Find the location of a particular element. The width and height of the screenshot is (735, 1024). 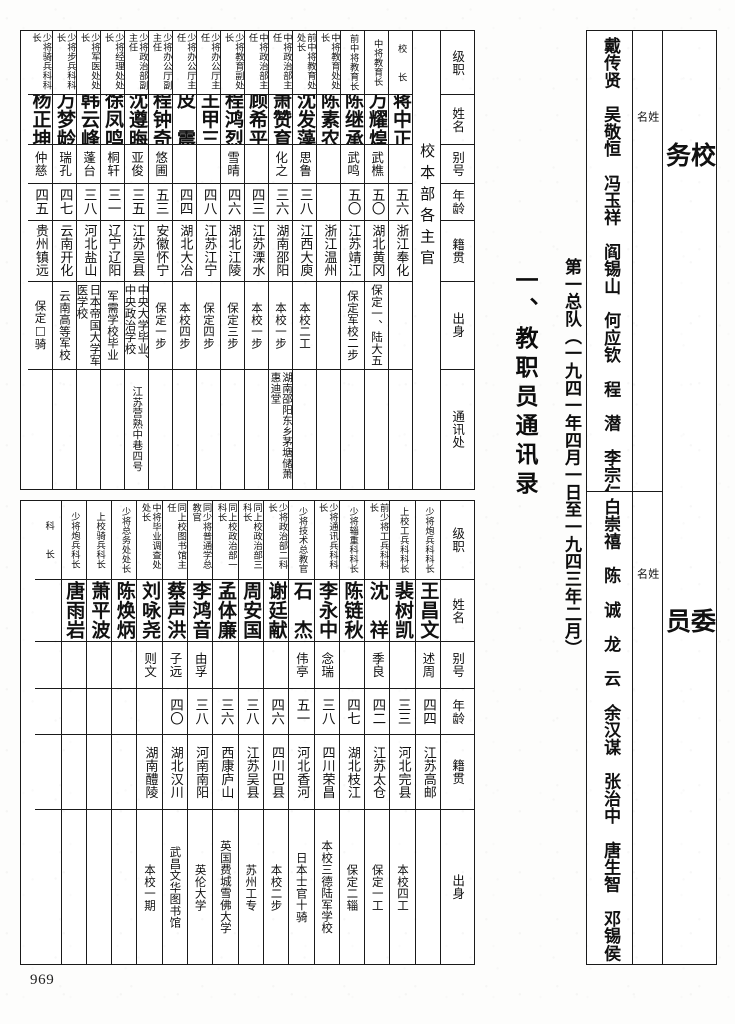

person-origin: 河南南阳 is located at coordinates (200, 773).